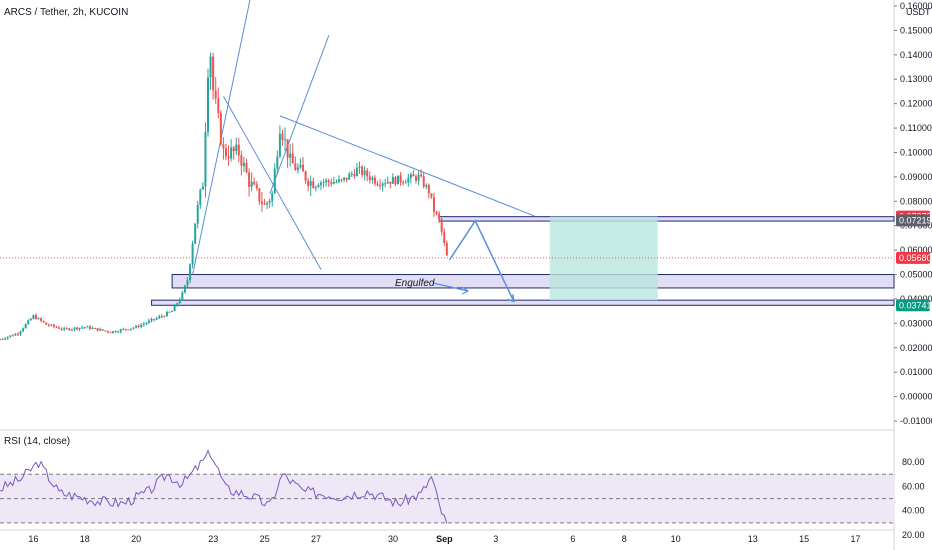  I want to click on time-tick-label: 23, so click(213, 539).